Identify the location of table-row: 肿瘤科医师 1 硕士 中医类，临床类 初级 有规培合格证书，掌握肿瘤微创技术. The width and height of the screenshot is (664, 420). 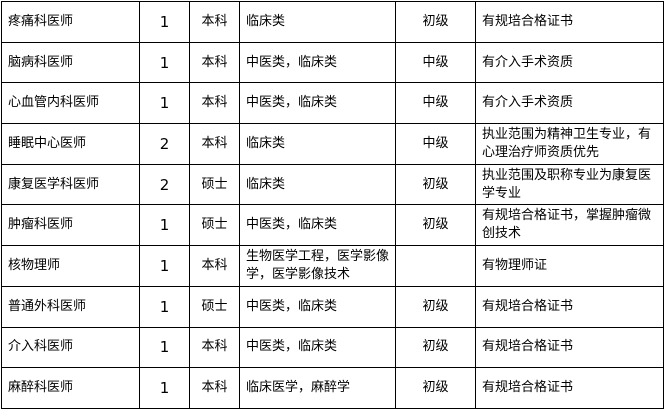
(332, 225).